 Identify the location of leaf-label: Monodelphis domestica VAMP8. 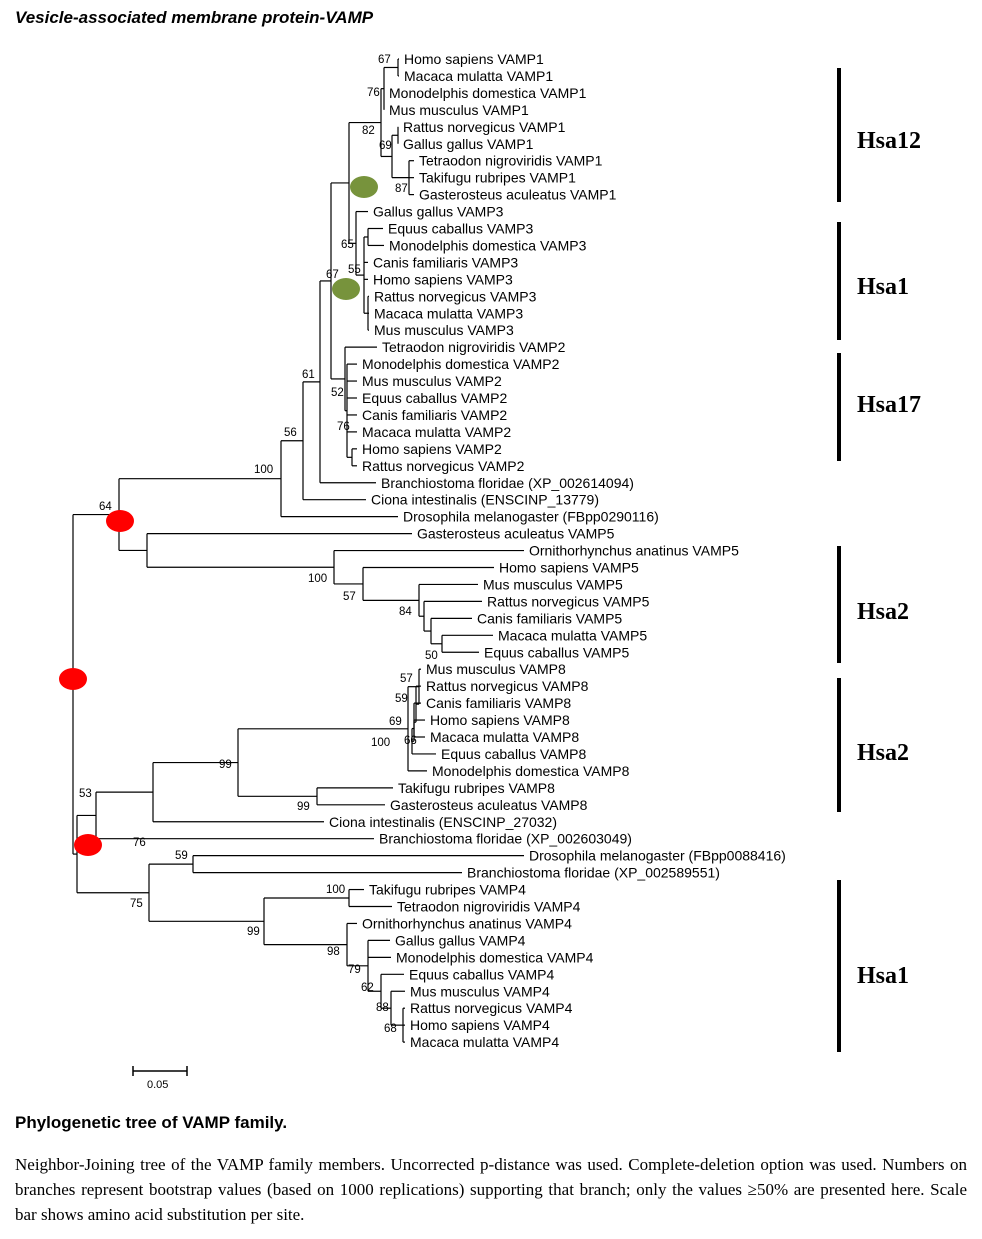
(531, 771).